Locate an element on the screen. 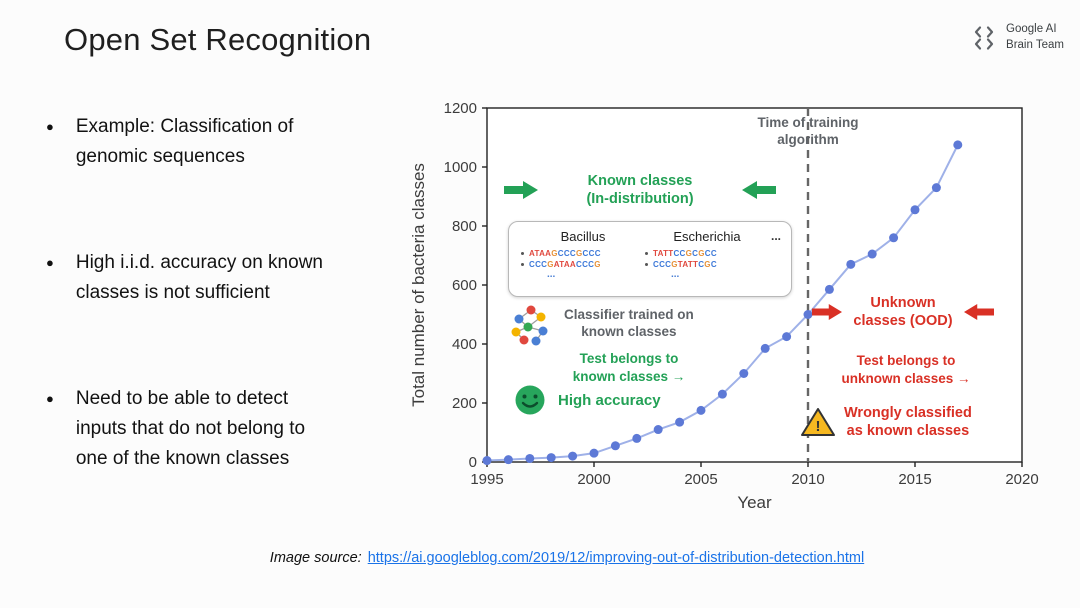 The image size is (1080, 608). page-title: Open Set Recognition is located at coordinates (218, 39).